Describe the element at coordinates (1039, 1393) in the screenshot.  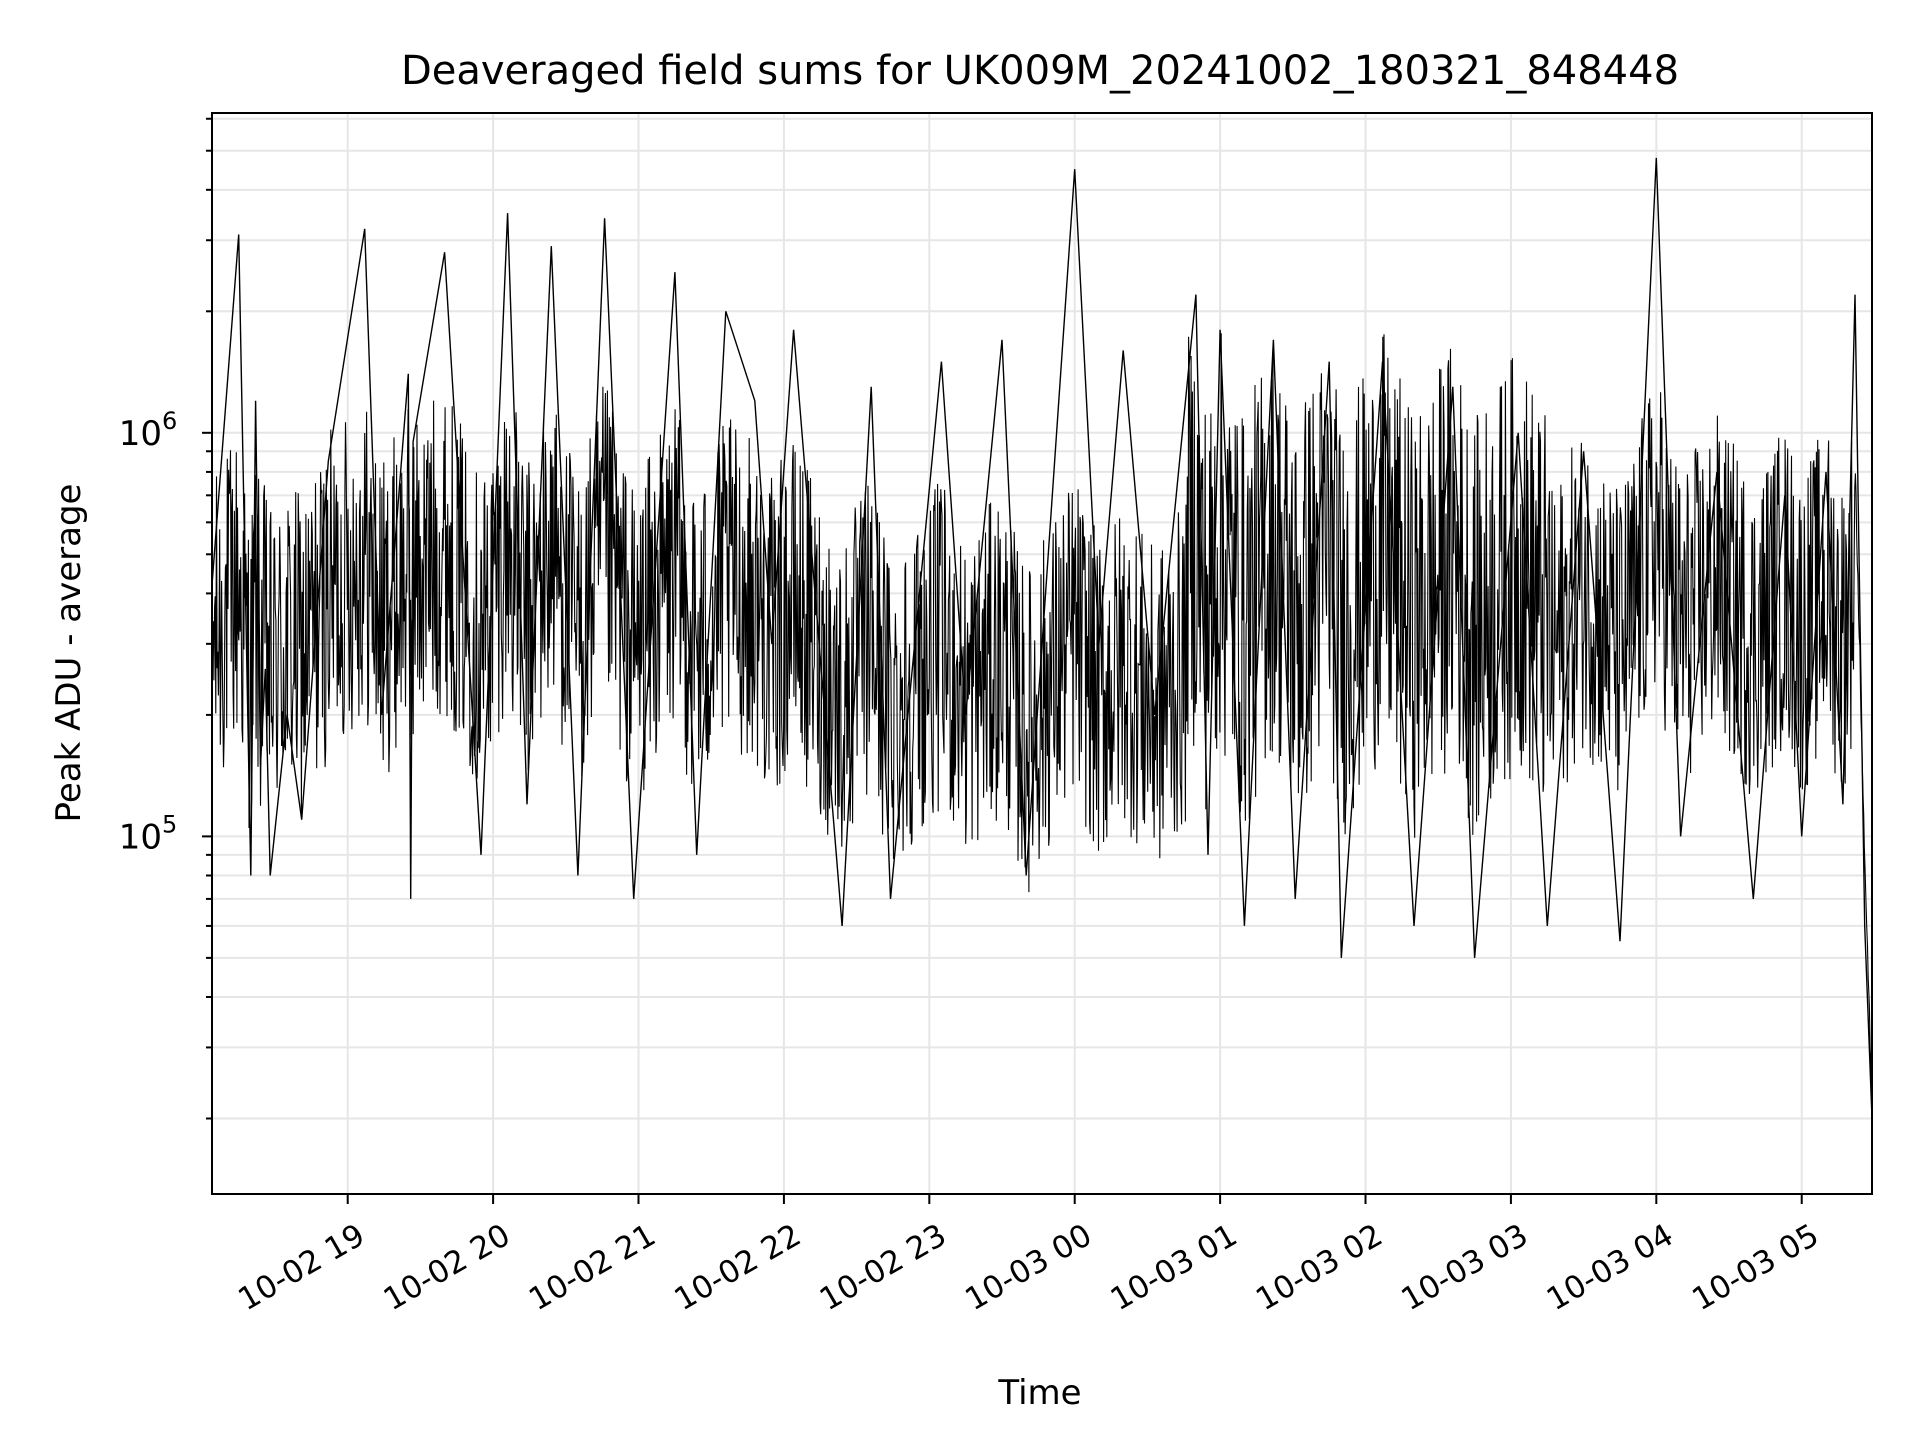
I see `x-axis-label: Time` at that location.